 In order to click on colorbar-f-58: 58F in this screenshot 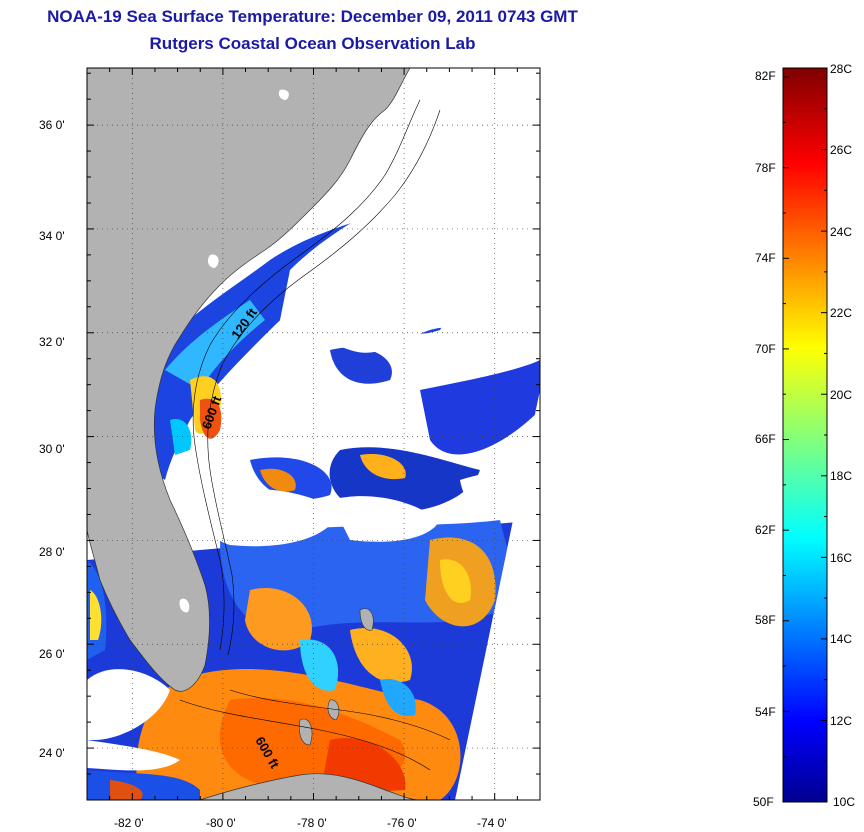, I will do `click(765, 620)`.